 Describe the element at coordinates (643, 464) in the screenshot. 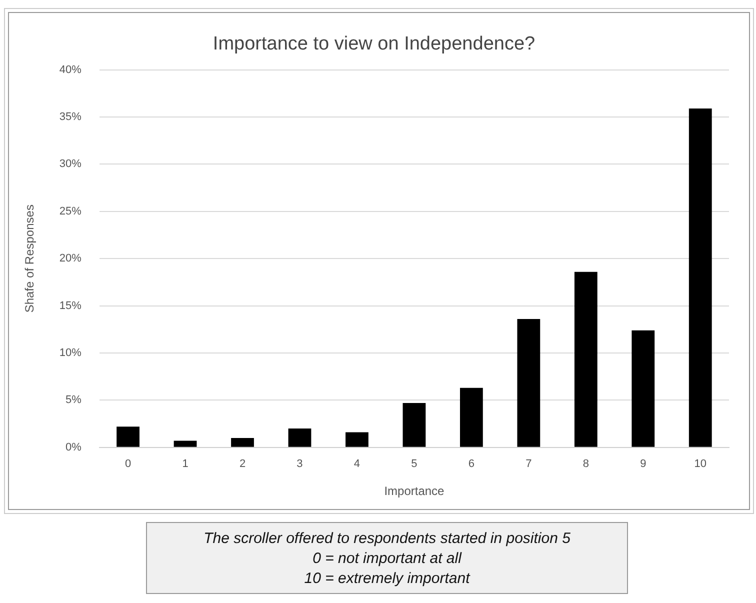

I see `x-tick-label: 9` at that location.